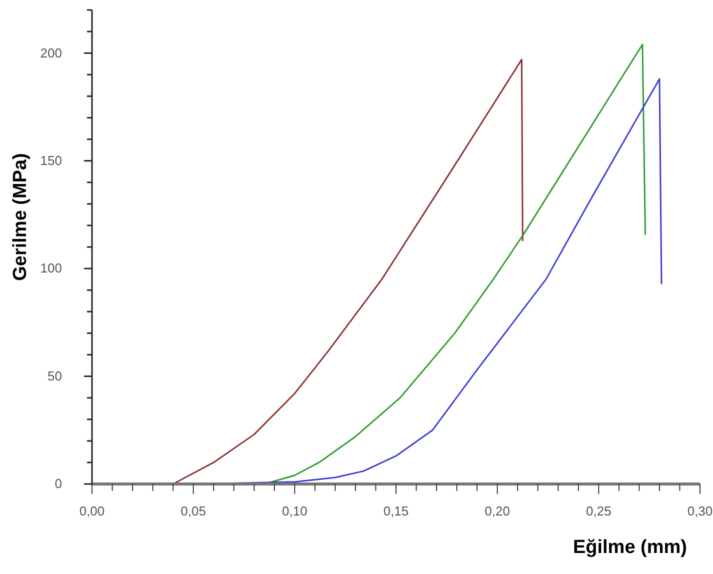 The image size is (713, 574). What do you see at coordinates (51, 52) in the screenshot?
I see `y-tick-label: 200` at bounding box center [51, 52].